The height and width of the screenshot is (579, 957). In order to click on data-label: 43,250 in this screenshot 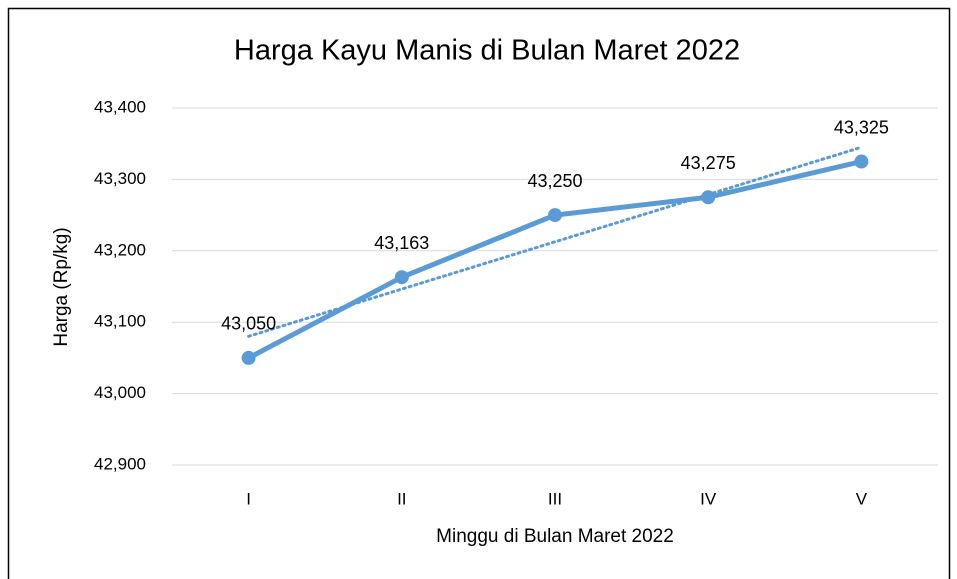, I will do `click(554, 181)`.